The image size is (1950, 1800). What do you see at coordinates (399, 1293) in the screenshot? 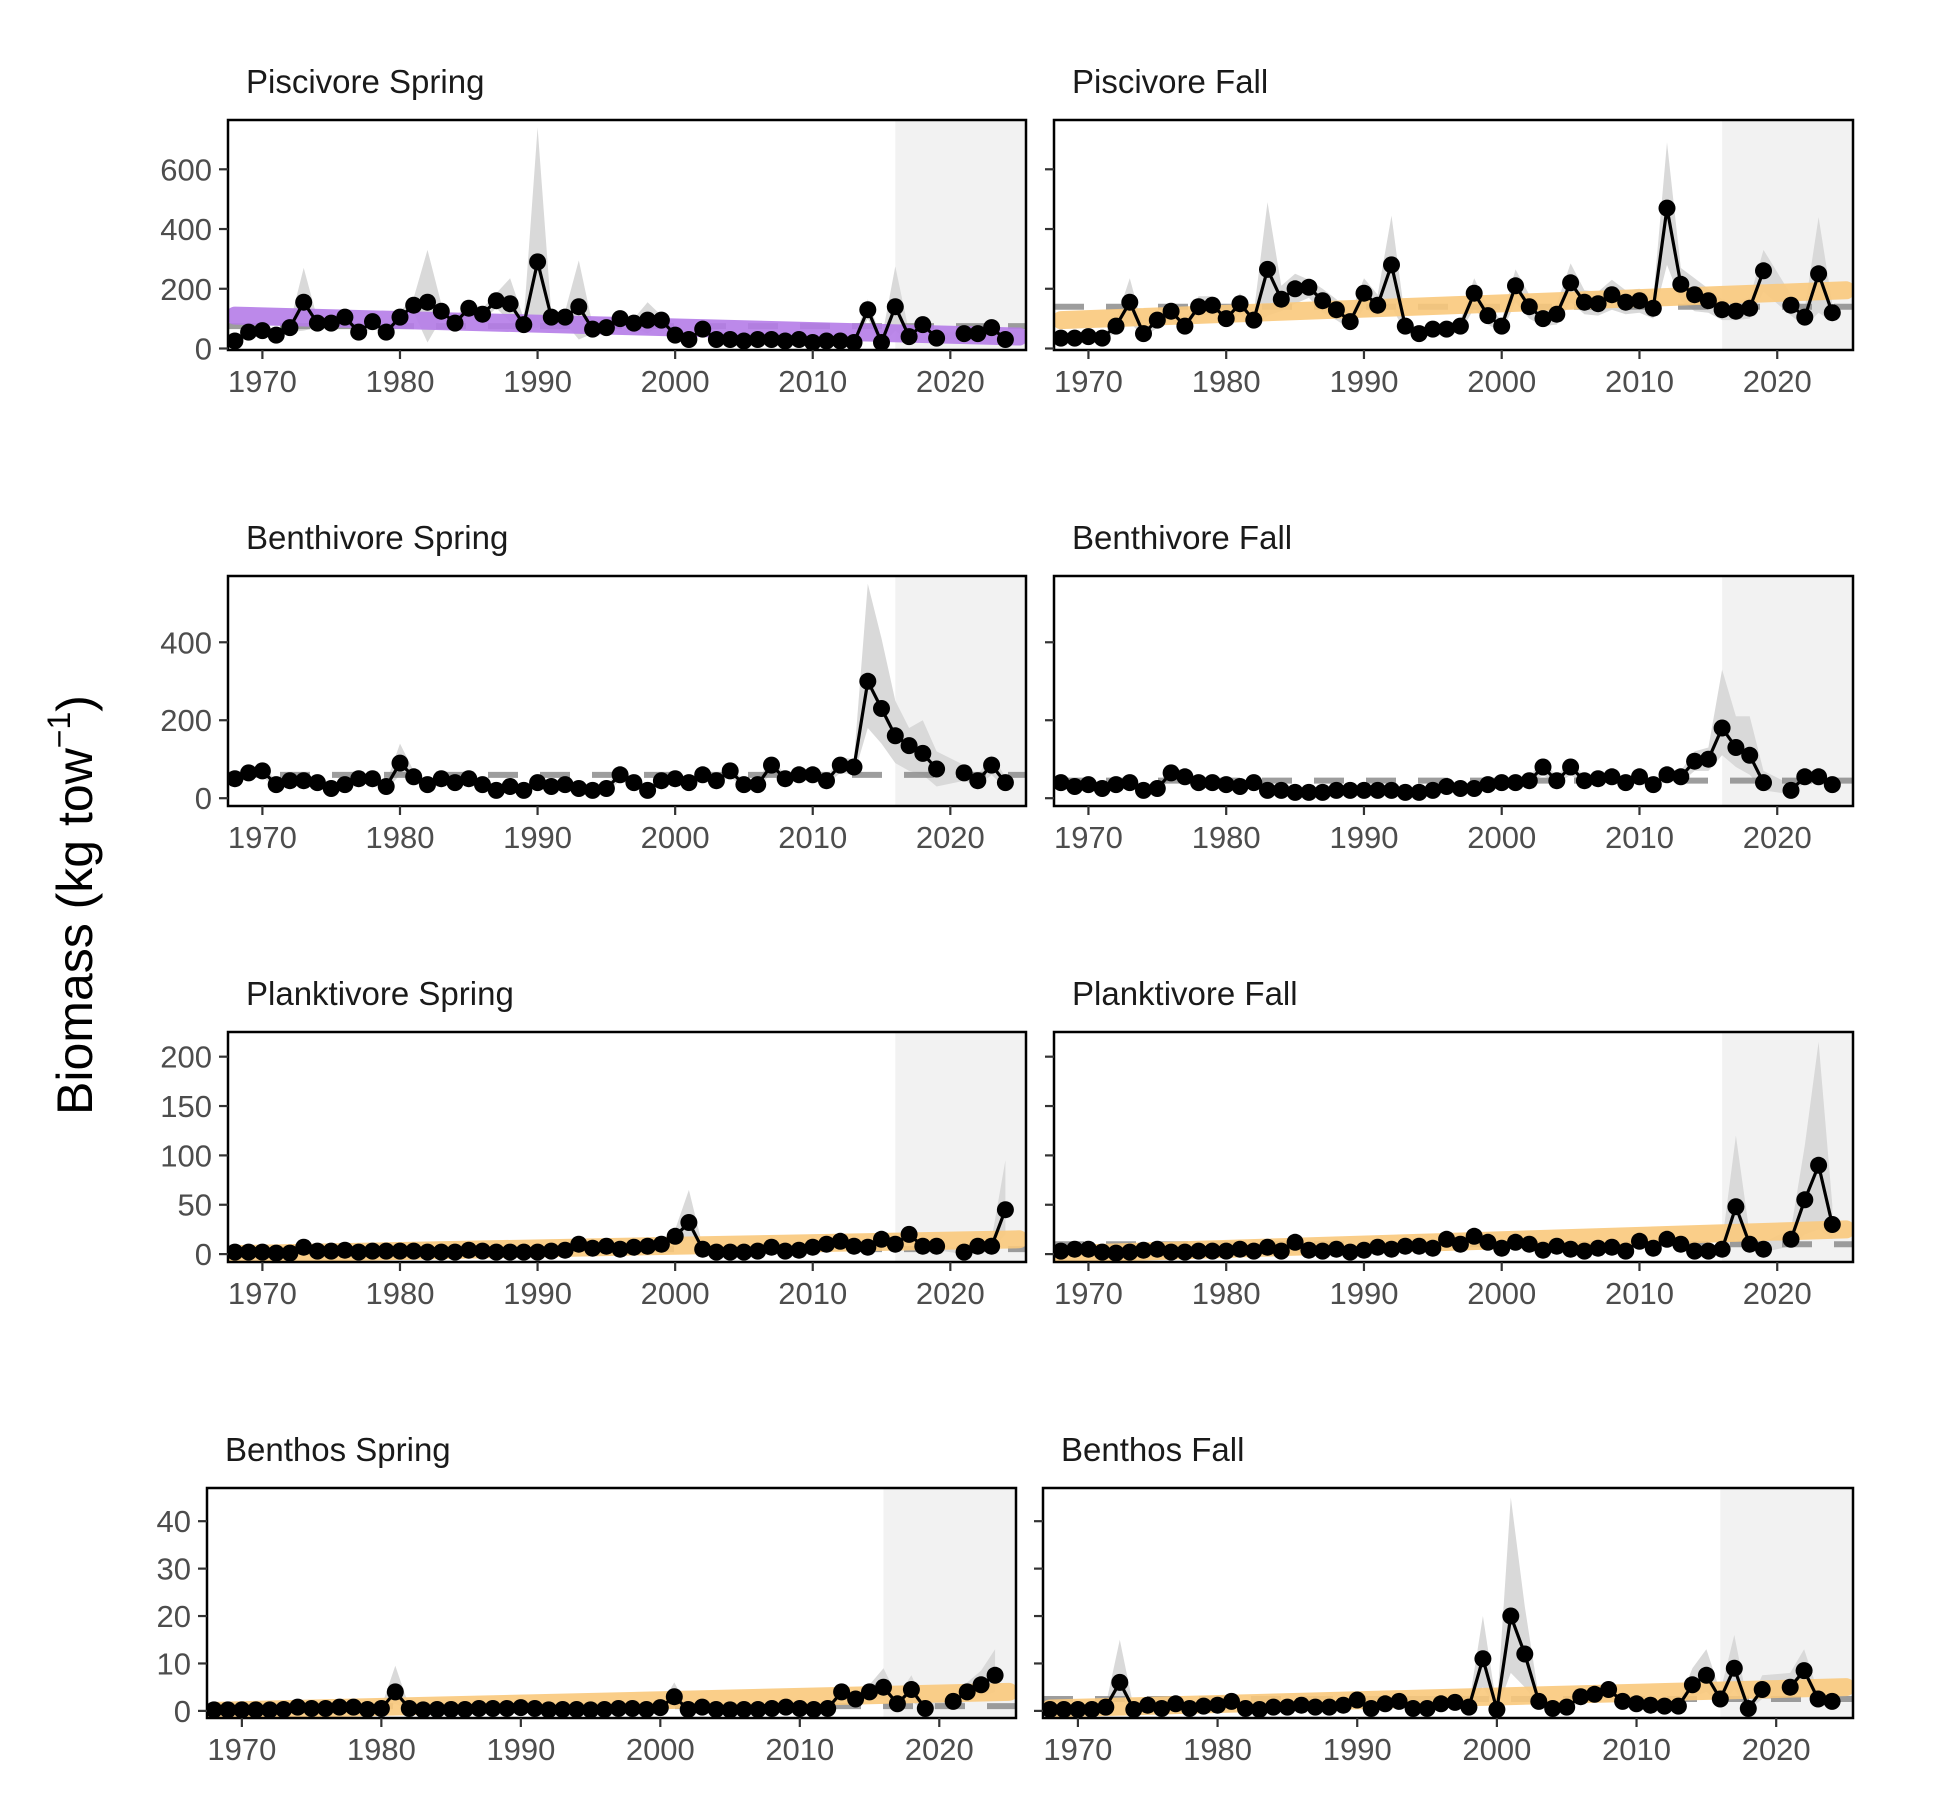
I see `x-tick-label: 1980` at bounding box center [399, 1293].